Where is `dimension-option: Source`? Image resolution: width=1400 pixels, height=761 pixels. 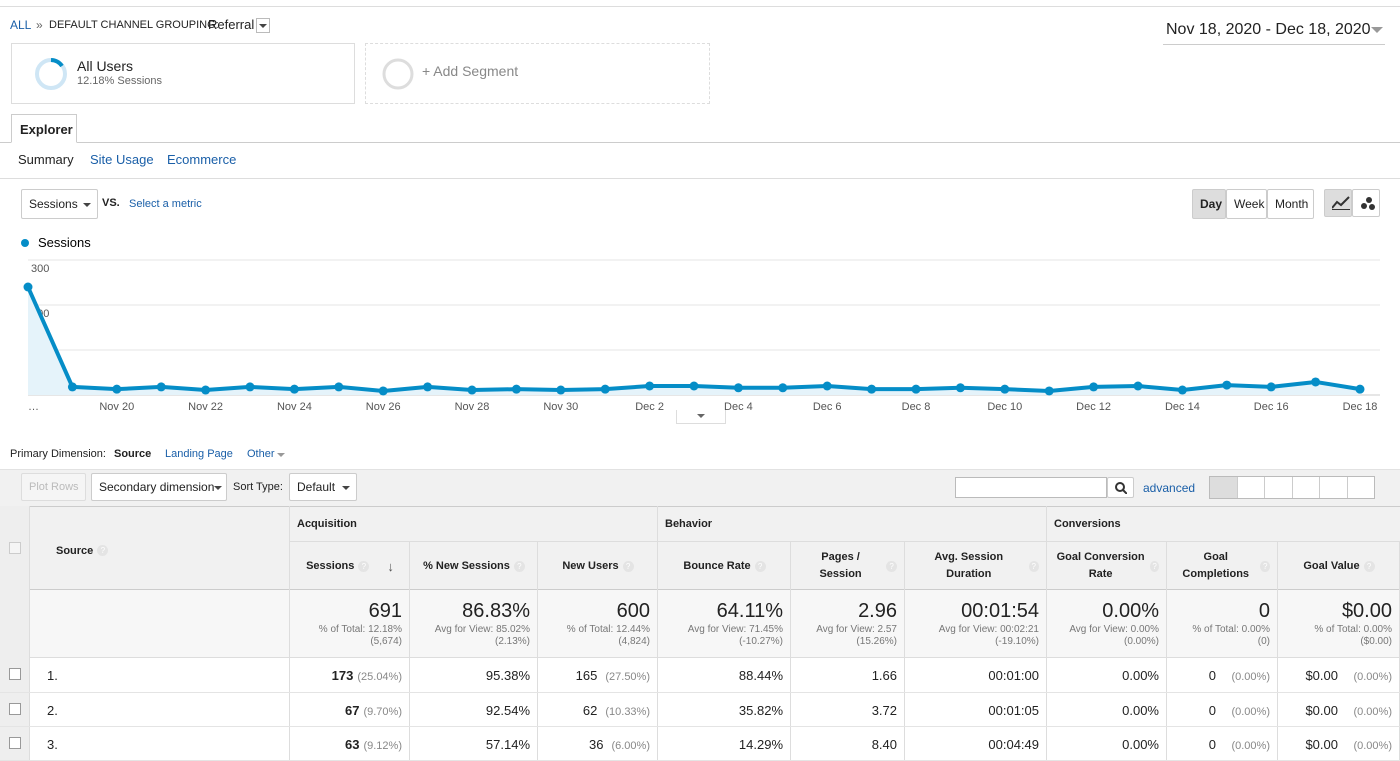
dimension-option: Source is located at coordinates (133, 454).